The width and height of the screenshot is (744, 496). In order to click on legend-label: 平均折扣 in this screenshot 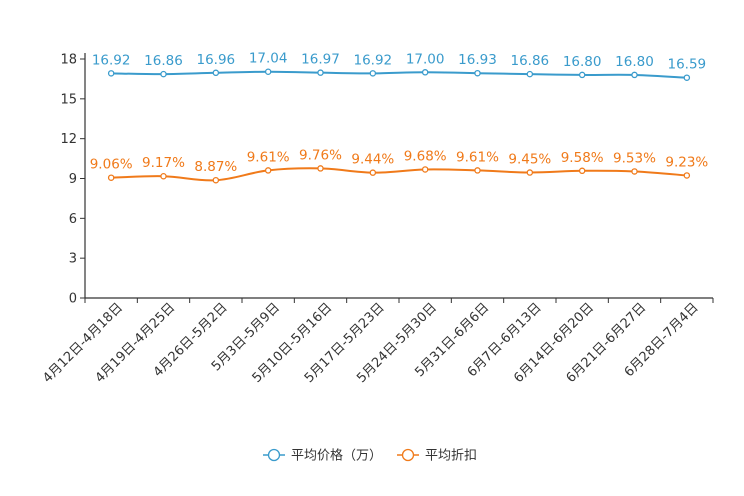, I will do `click(451, 456)`.